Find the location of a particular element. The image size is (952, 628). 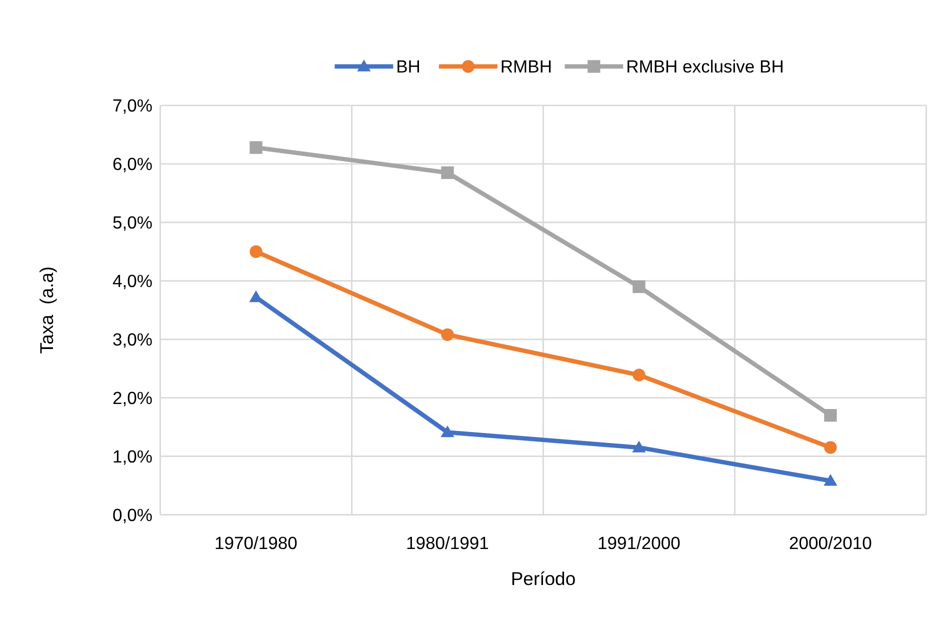

y-tick-label: 5,0% is located at coordinates (132, 222).